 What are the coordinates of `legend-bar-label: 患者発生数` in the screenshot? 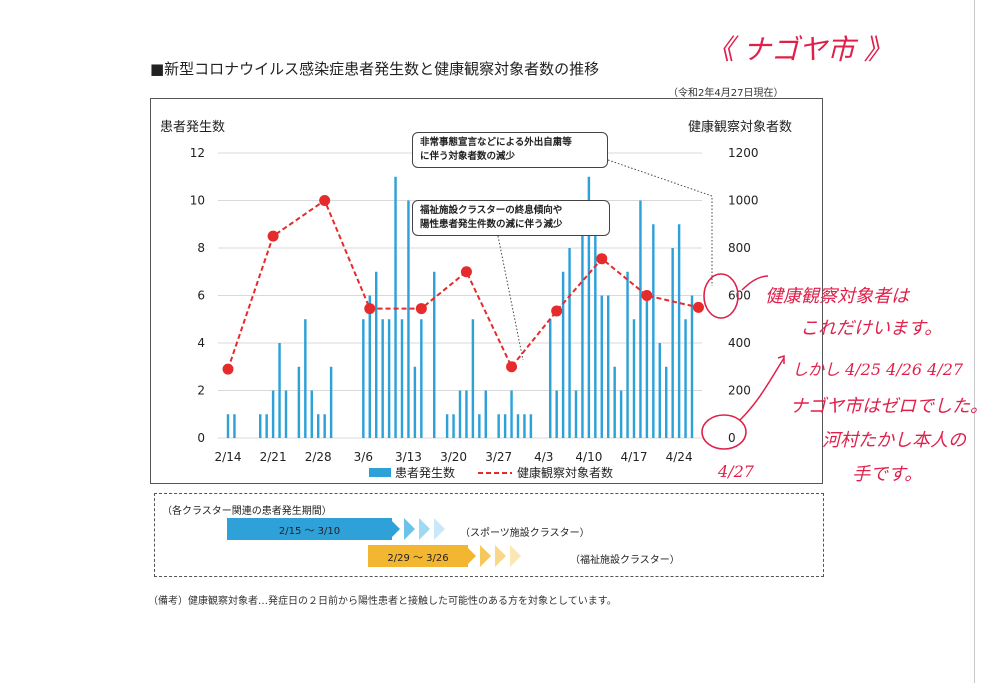 It's located at (425, 472).